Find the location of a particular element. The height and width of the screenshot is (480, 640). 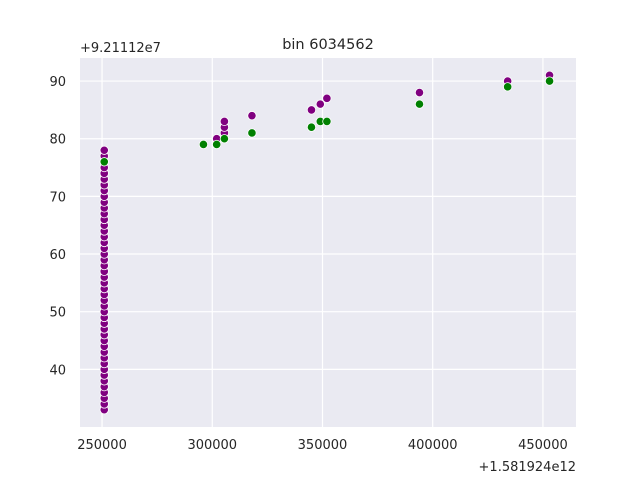

y-tick-label: 50 is located at coordinates (57, 313).